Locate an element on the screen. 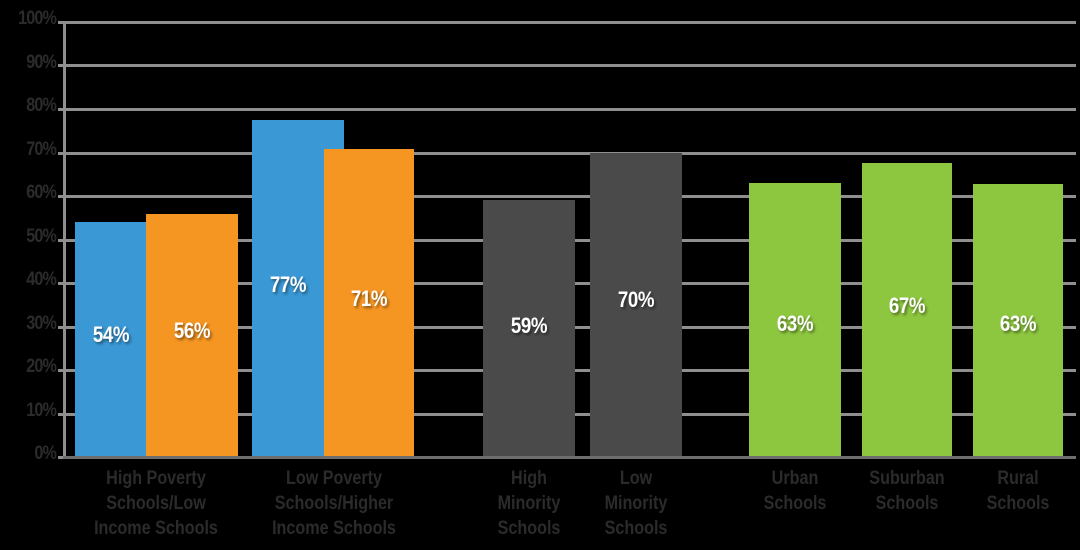  y-axis is located at coordinates (64, 240).